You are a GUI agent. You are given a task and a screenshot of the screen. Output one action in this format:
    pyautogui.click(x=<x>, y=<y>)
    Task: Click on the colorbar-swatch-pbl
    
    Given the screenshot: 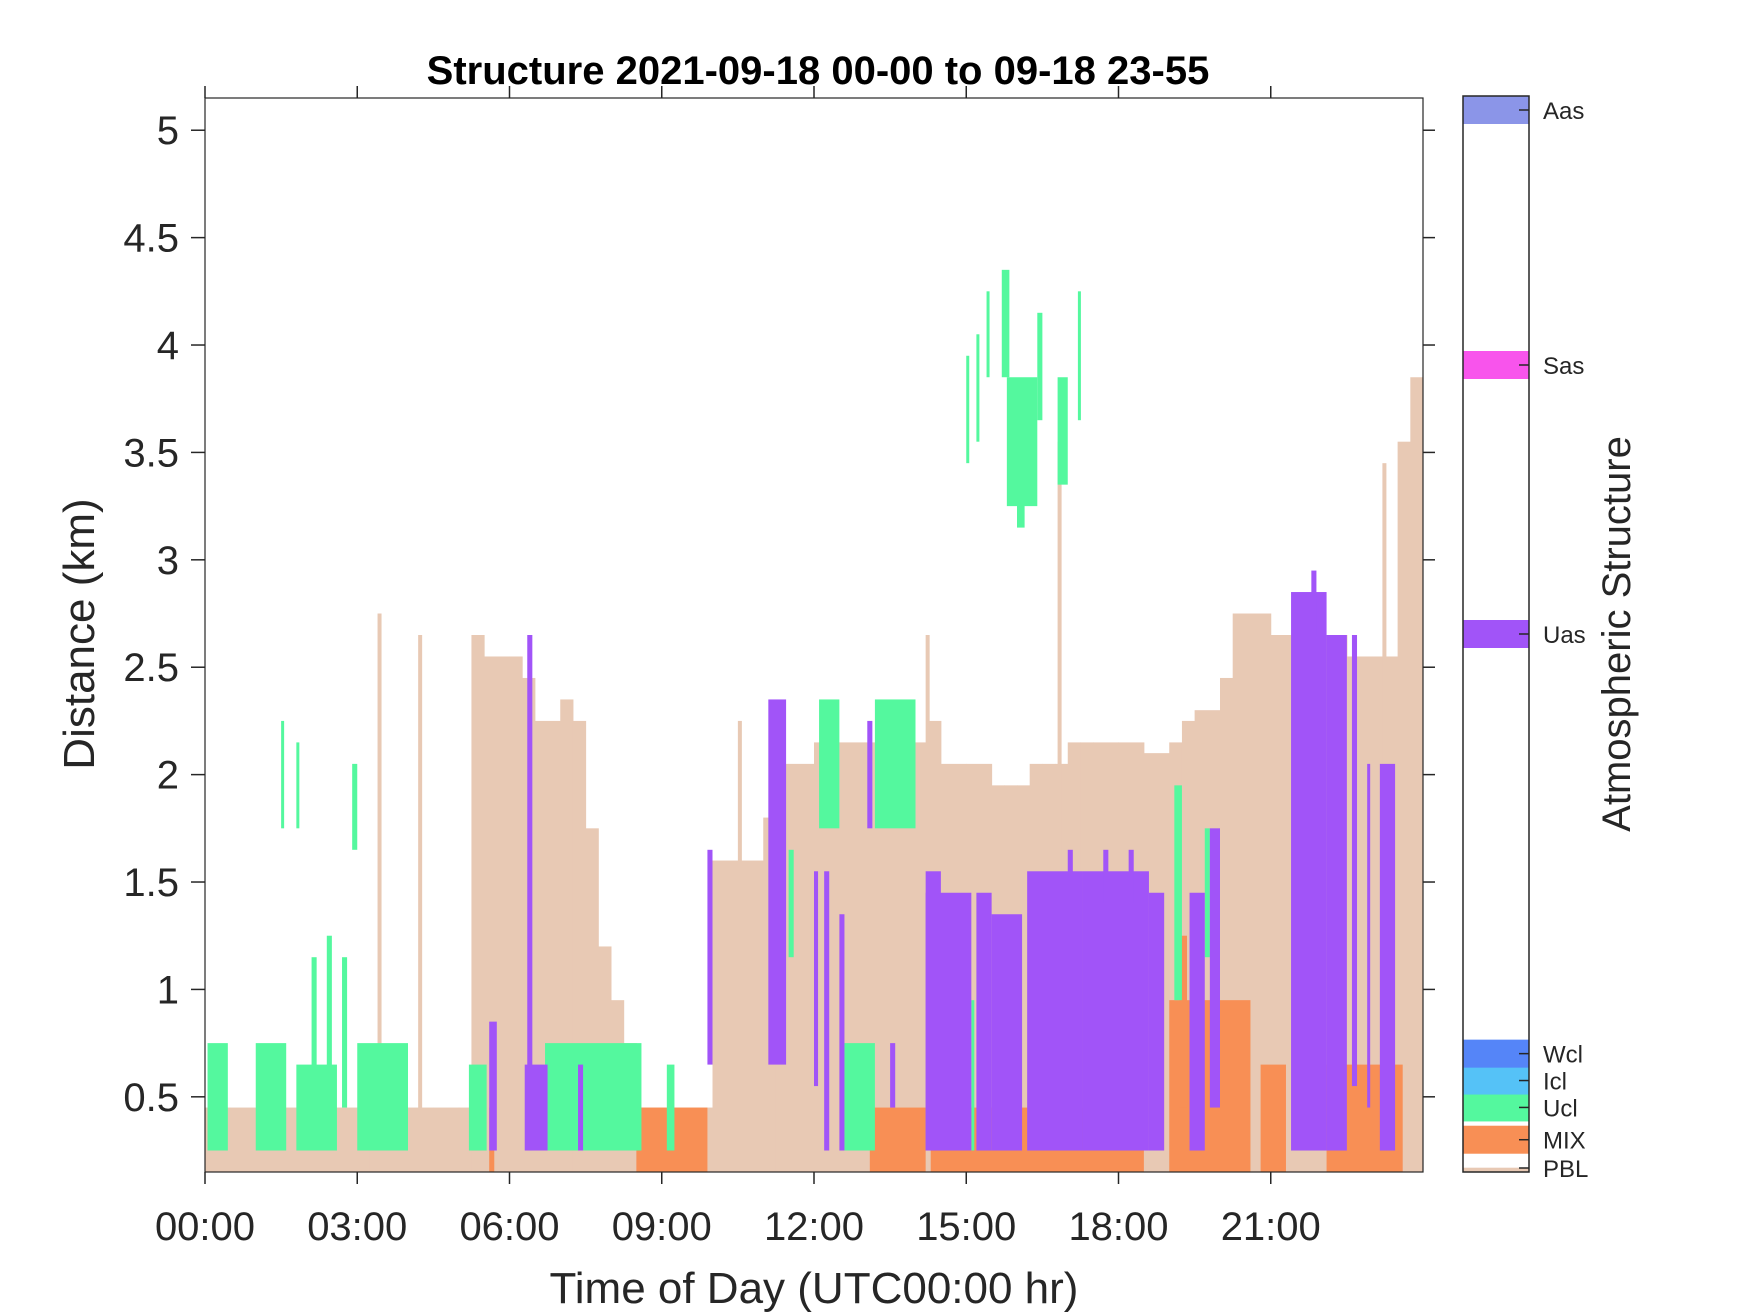 What is the action you would take?
    pyautogui.click(x=1496, y=1169)
    